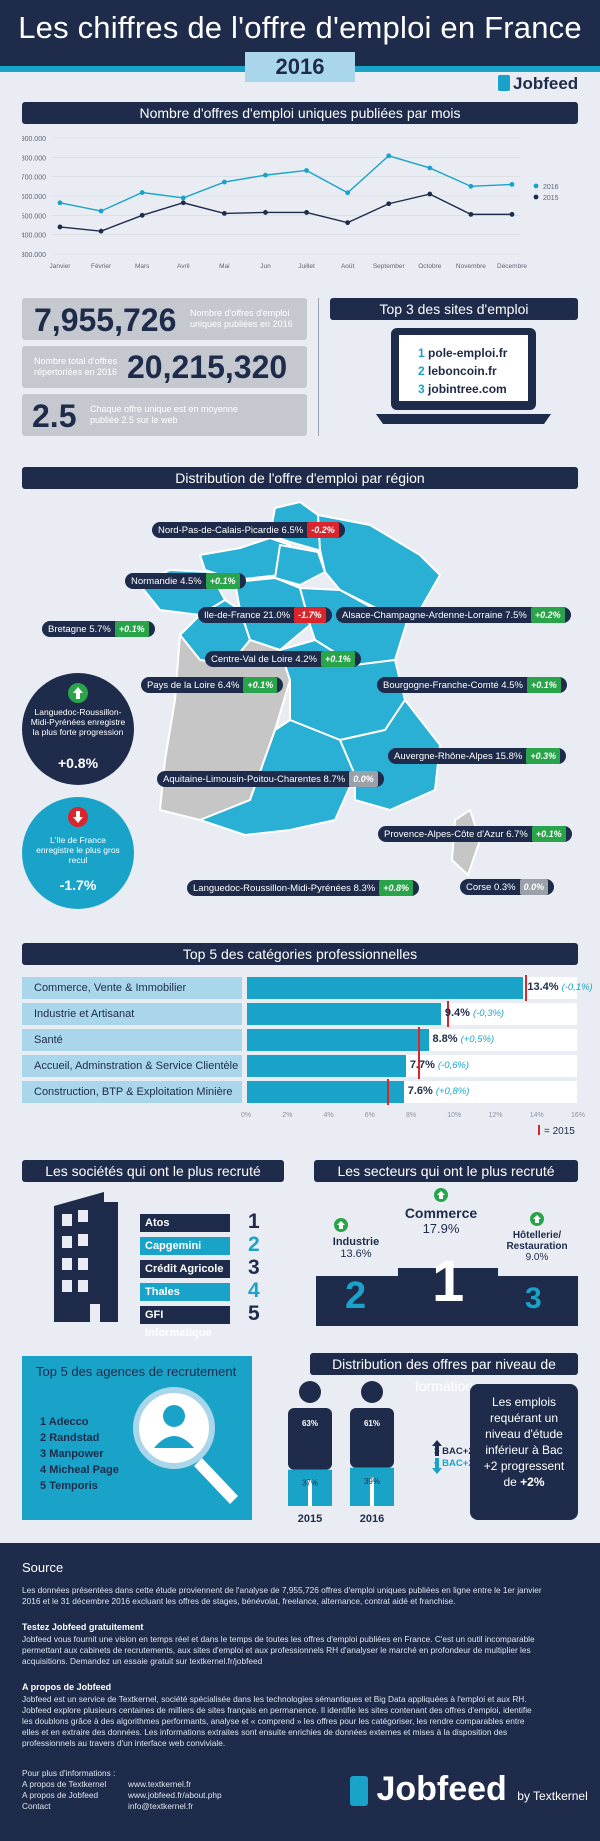 This screenshot has width=600, height=1841. Describe the element at coordinates (185, 1292) in the screenshot. I see `company-name: Thales` at that location.